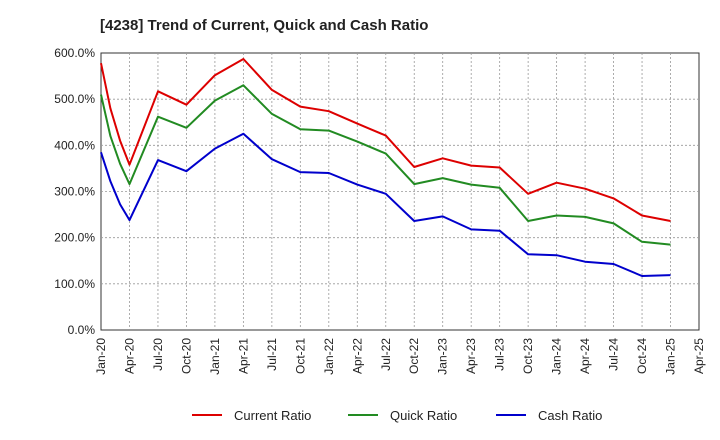 This screenshot has width=720, height=440. I want to click on x-tick-label: Jul-21, so click(272, 354).